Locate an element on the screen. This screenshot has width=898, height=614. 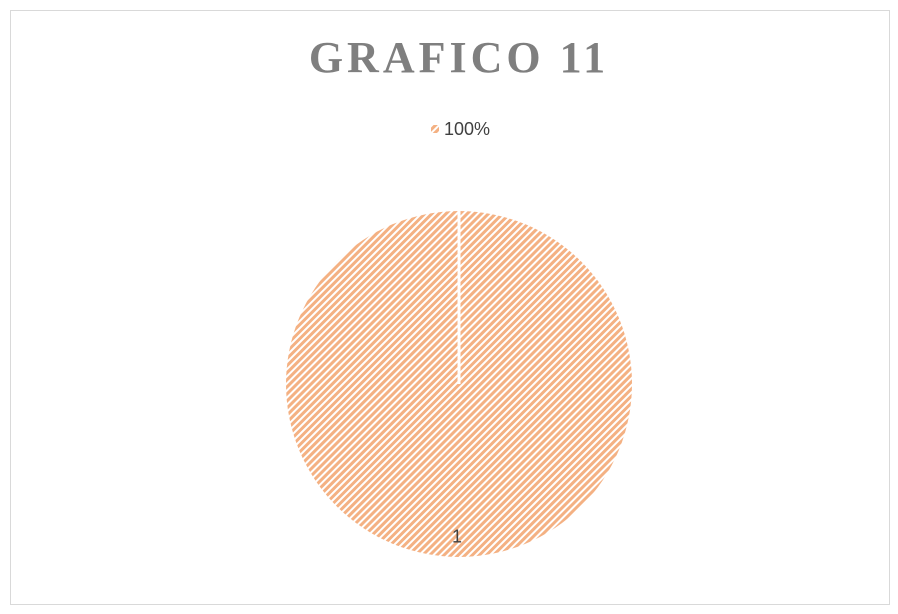
chart-title: GRAFICO 11 is located at coordinates (459, 57).